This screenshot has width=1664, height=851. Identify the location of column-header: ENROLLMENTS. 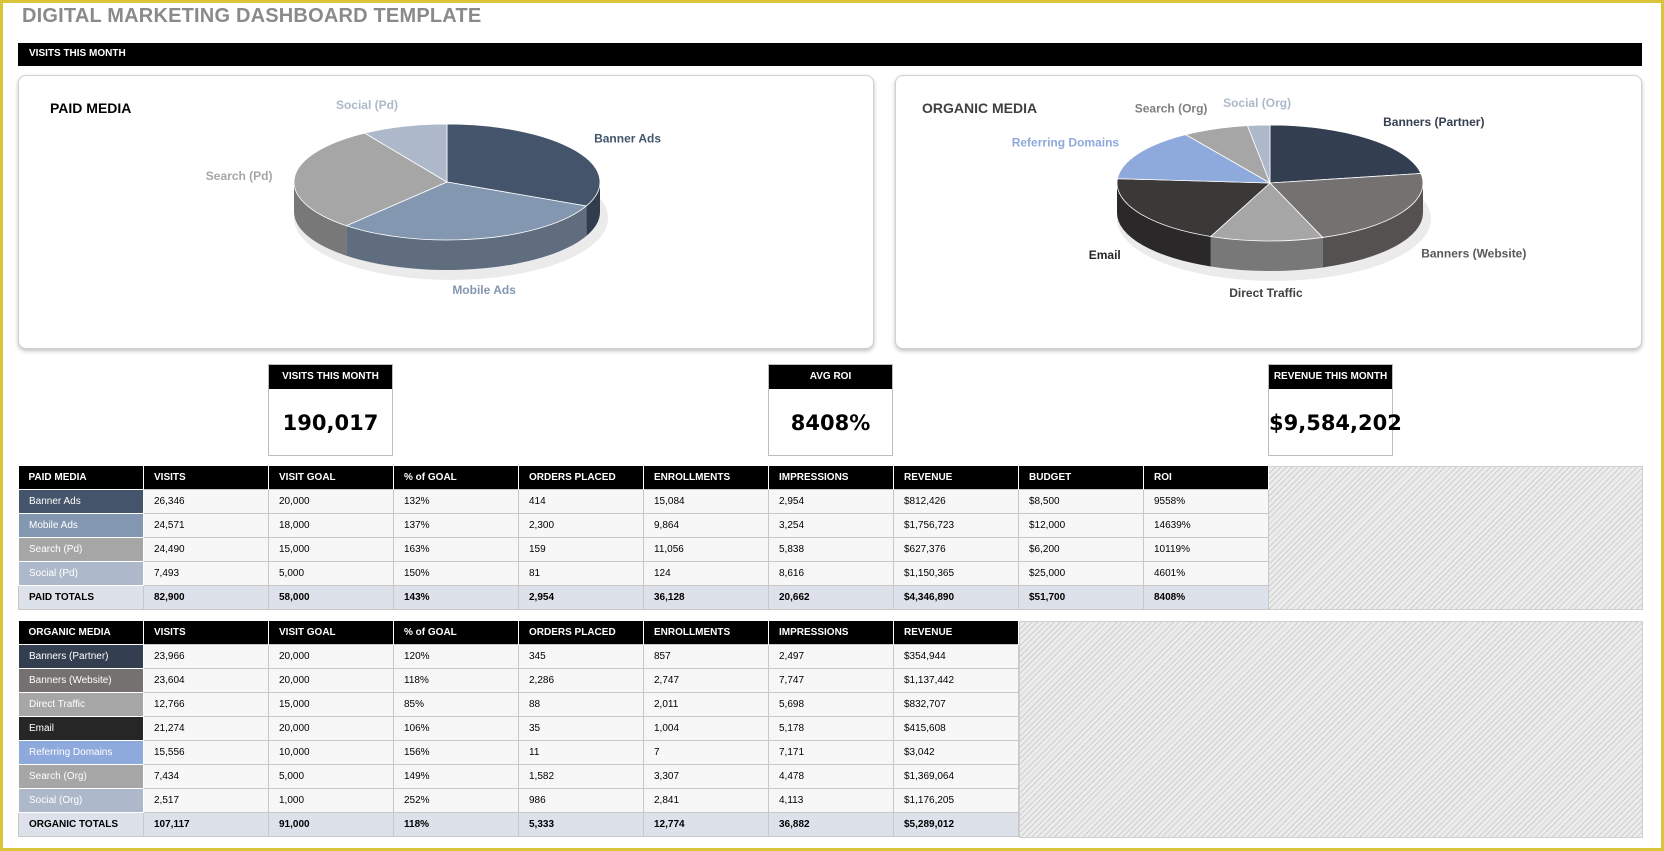
(706, 477).